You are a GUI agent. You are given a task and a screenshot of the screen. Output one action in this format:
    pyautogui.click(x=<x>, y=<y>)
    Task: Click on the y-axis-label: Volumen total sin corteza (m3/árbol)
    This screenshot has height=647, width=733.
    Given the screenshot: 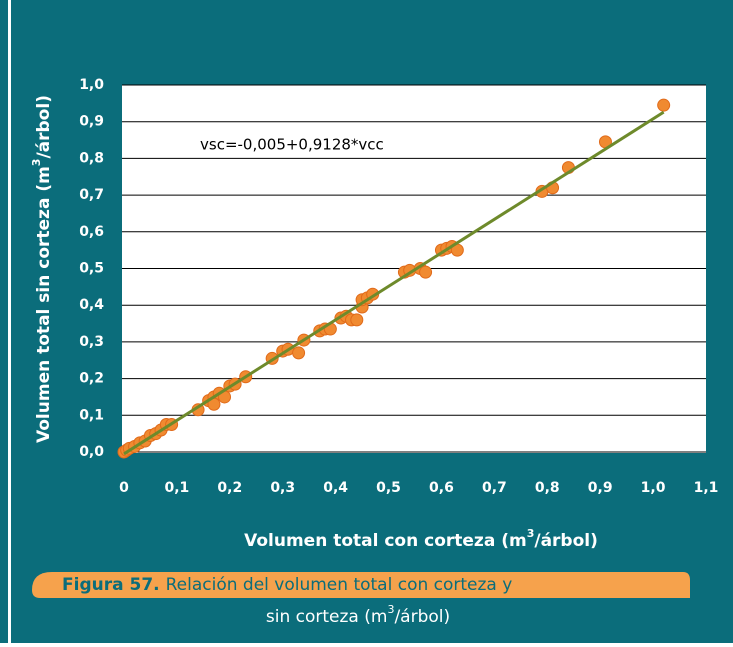 What is the action you would take?
    pyautogui.click(x=42, y=269)
    